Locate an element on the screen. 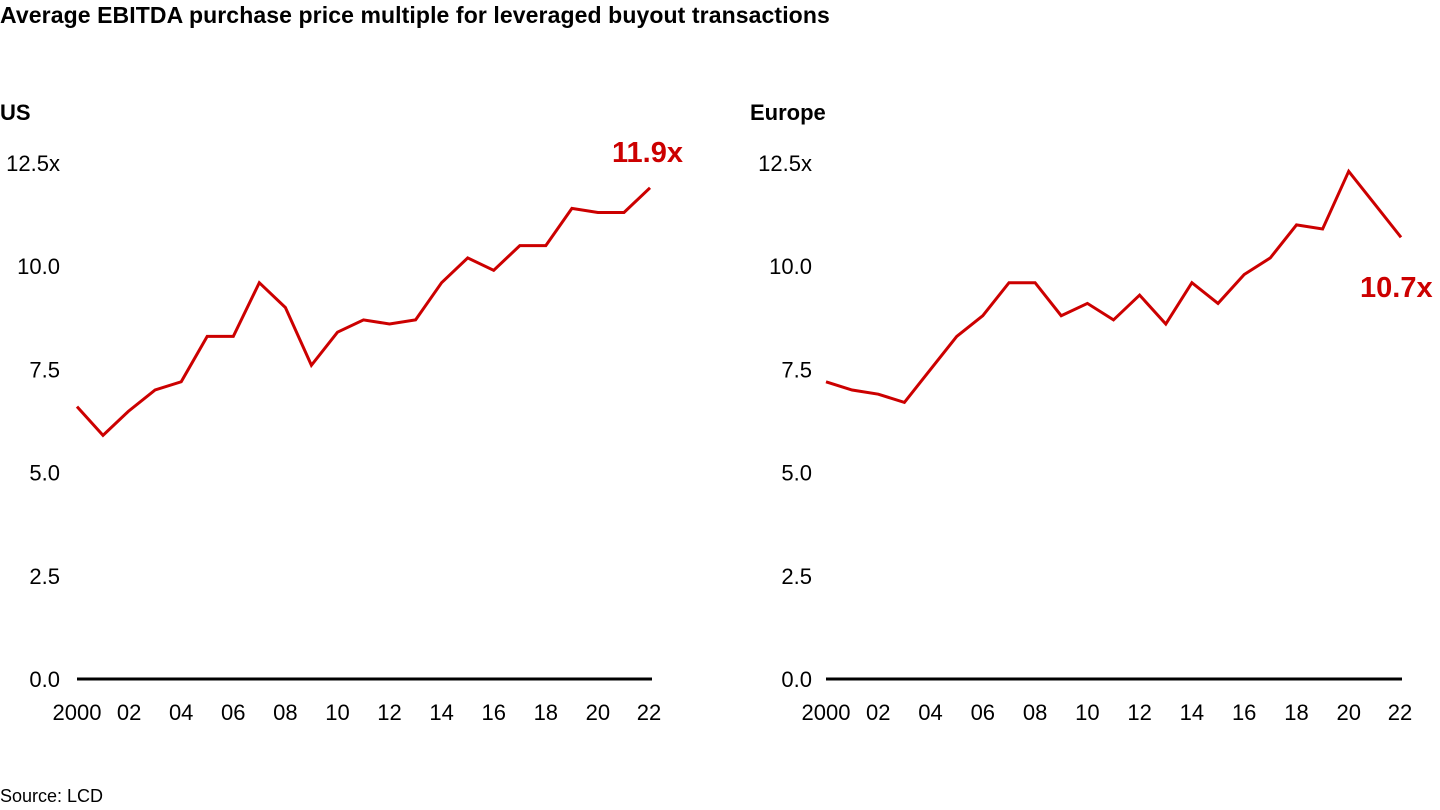 The width and height of the screenshot is (1440, 810). europe-y-tick-label: 12.5x is located at coordinates (785, 163).